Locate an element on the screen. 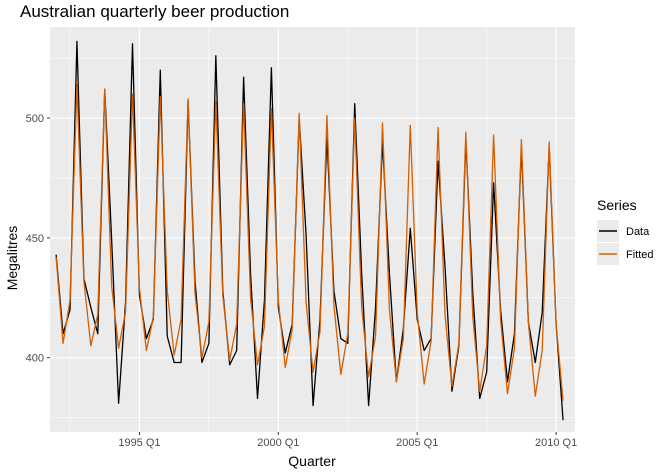  legend-title: Series is located at coordinates (617, 205).